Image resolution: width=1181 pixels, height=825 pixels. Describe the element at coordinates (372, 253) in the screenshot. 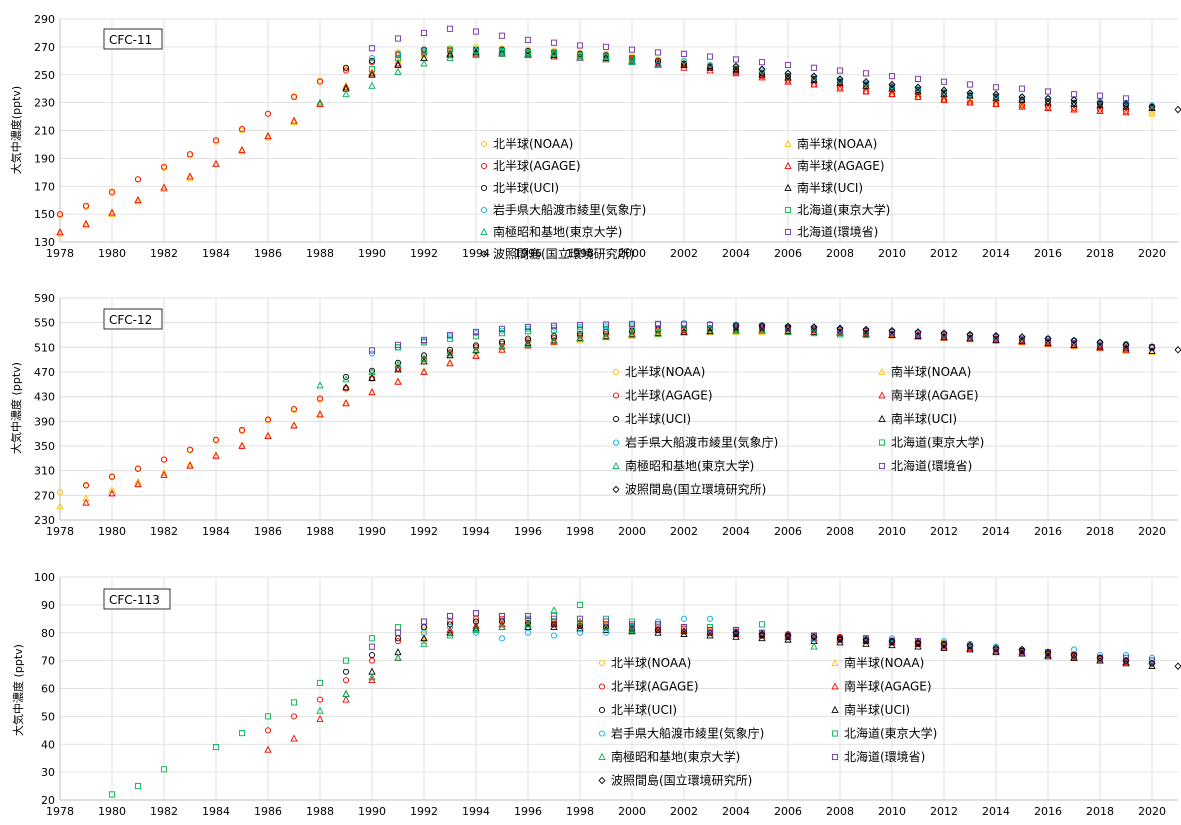

I see `x-tick-label: 1990` at that location.